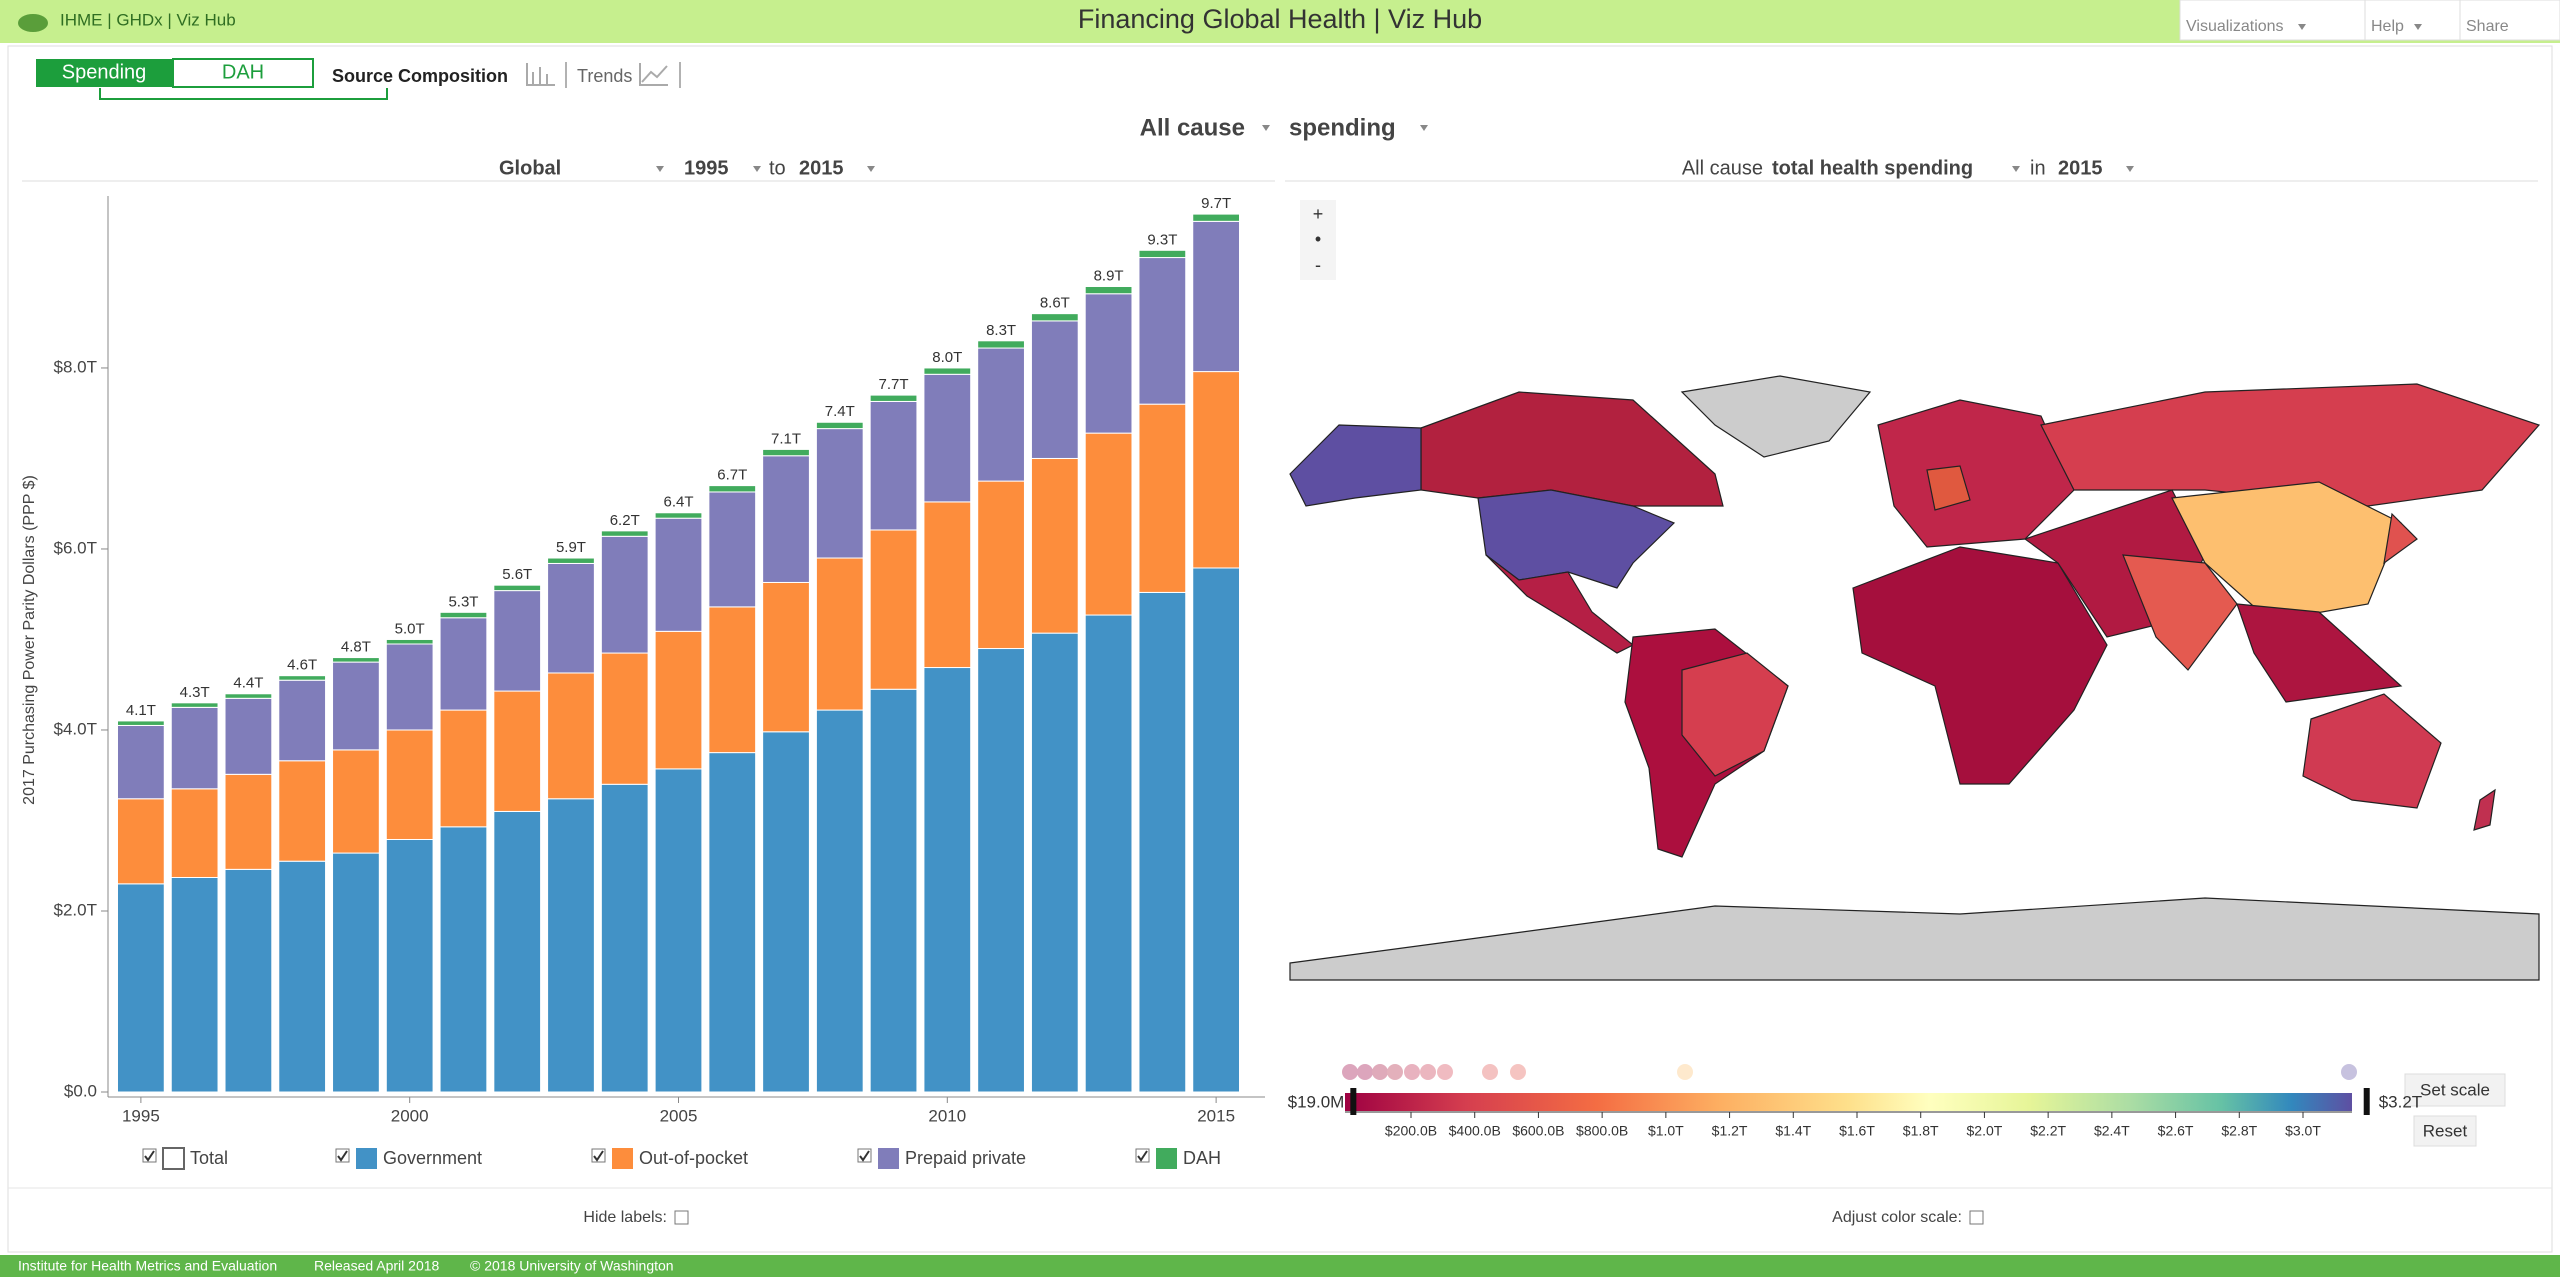  I want to click on legend-label: Prepaid private, so click(965, 1158).